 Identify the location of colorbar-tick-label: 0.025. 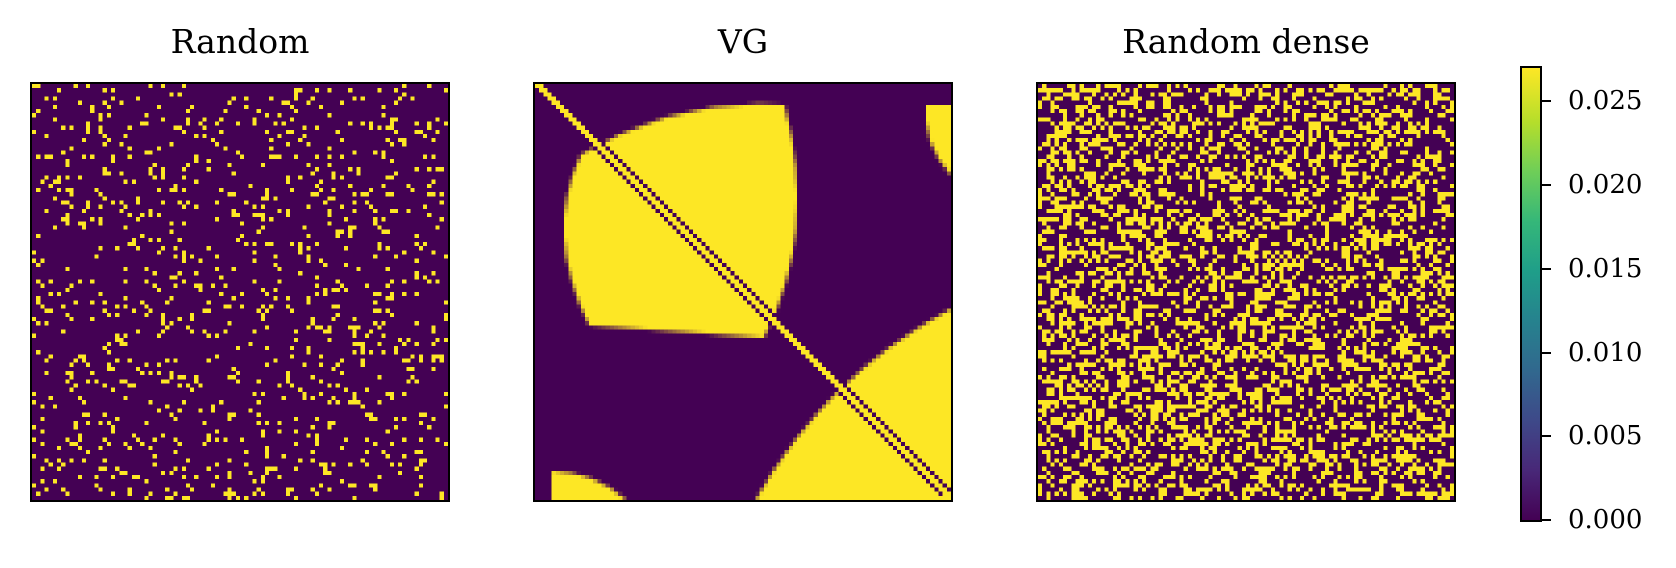
(1605, 101).